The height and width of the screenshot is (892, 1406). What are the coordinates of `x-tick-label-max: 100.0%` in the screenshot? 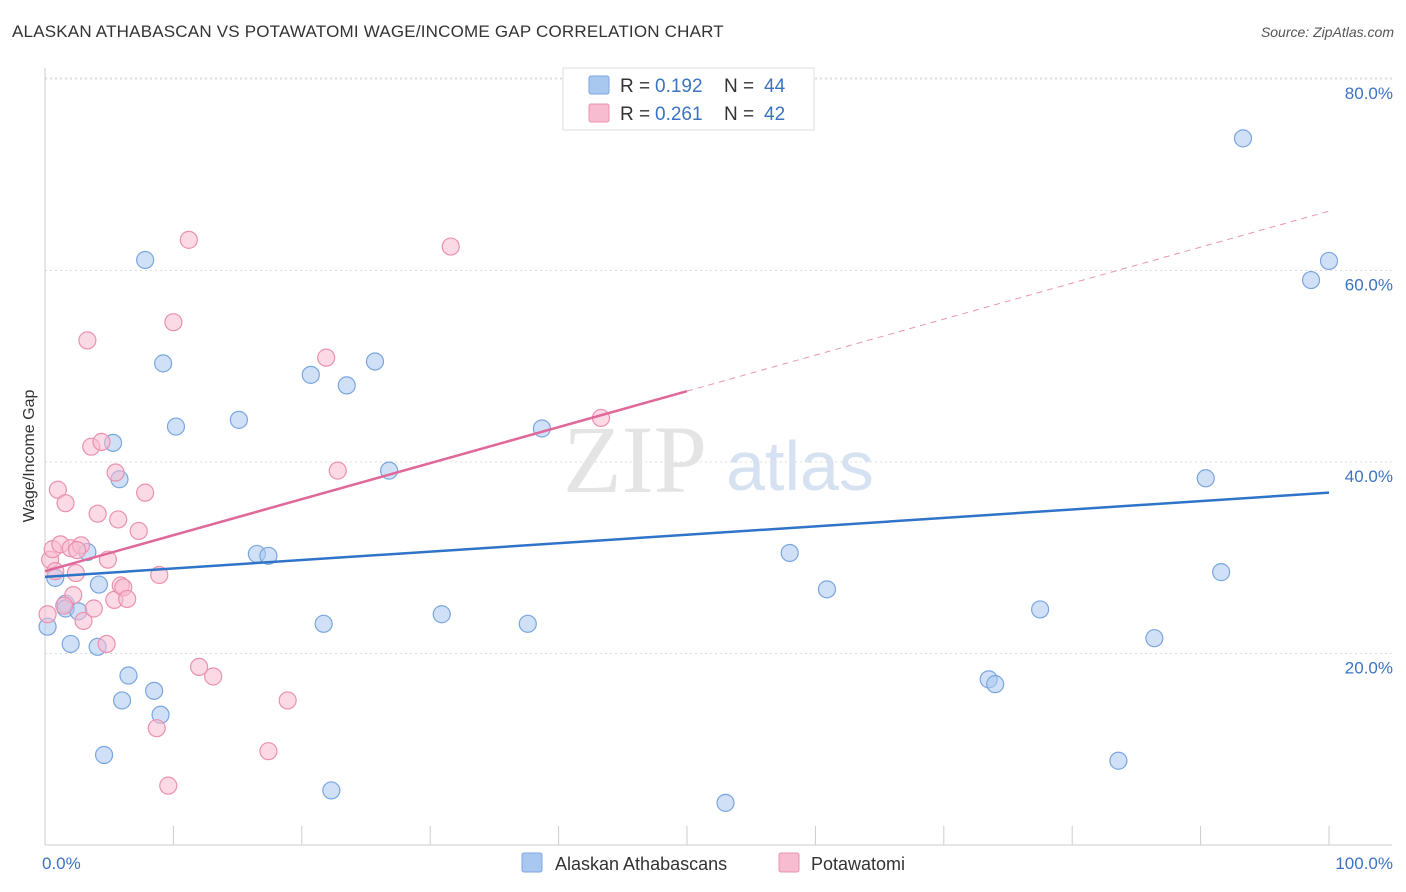 It's located at (1364, 863).